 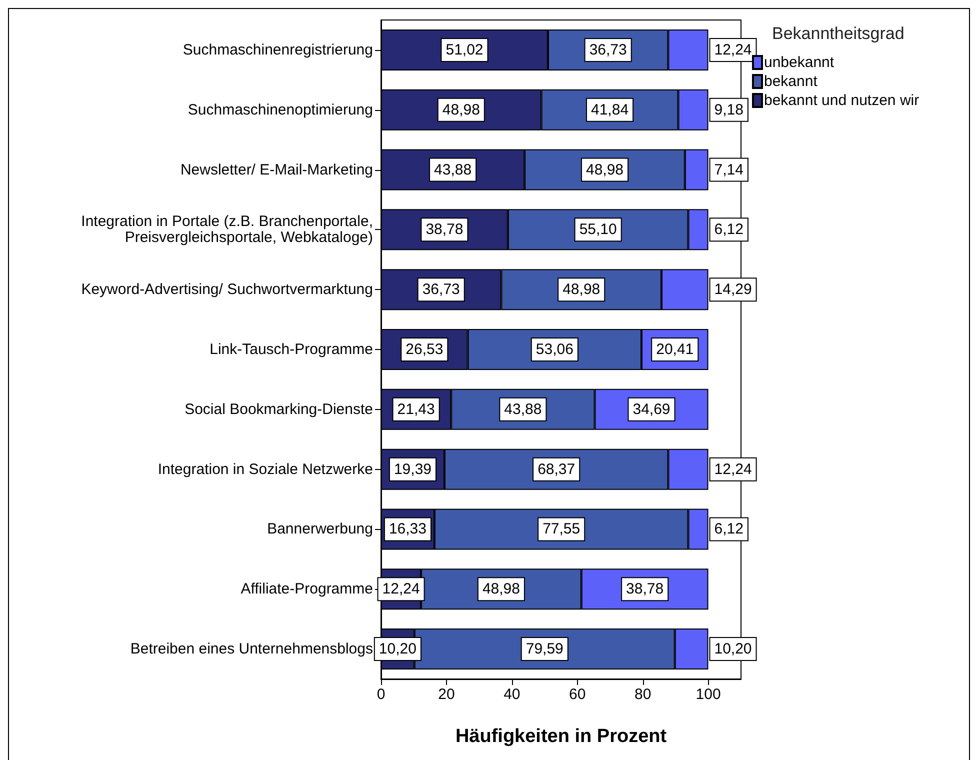 I want to click on y-tick-label: Link-Tausch-Programme, so click(x=291, y=349).